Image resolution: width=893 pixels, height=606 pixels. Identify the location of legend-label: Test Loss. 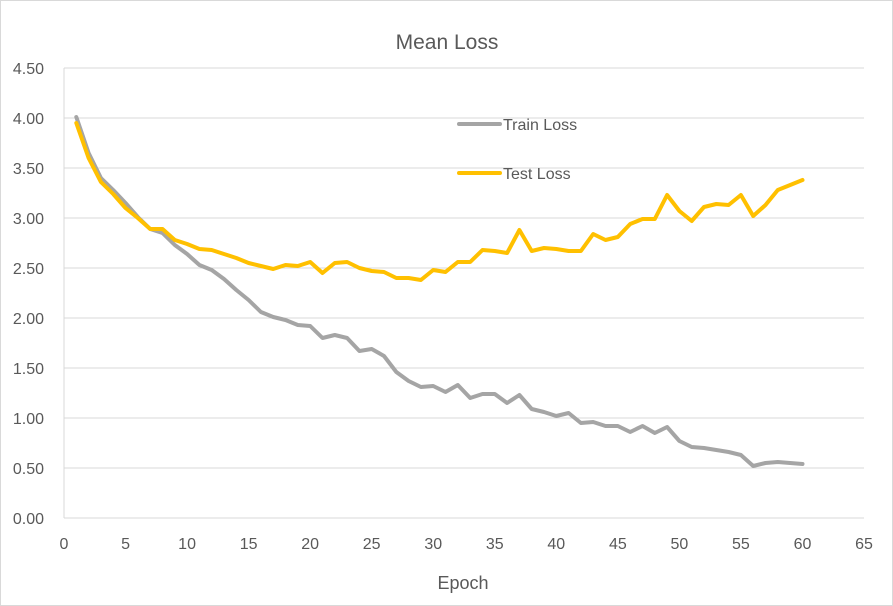
(537, 174).